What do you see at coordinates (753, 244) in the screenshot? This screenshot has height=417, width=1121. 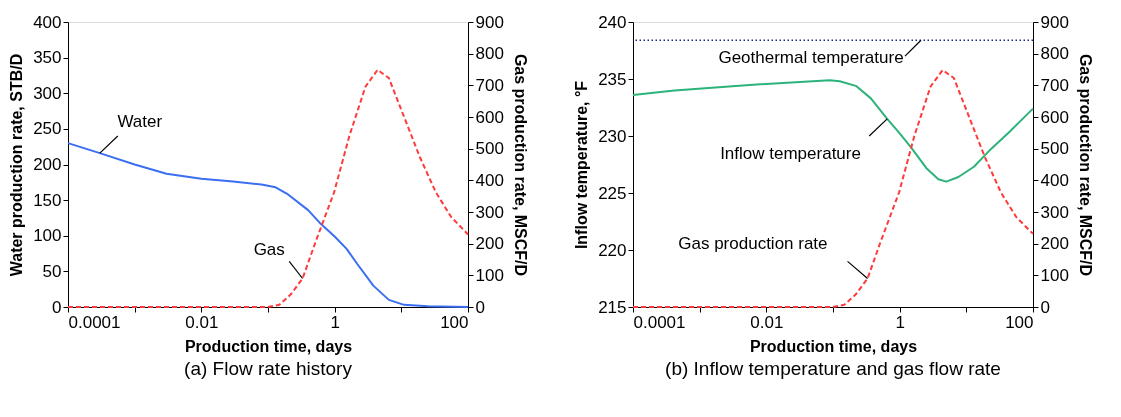 I see `text: Gas production rate` at bounding box center [753, 244].